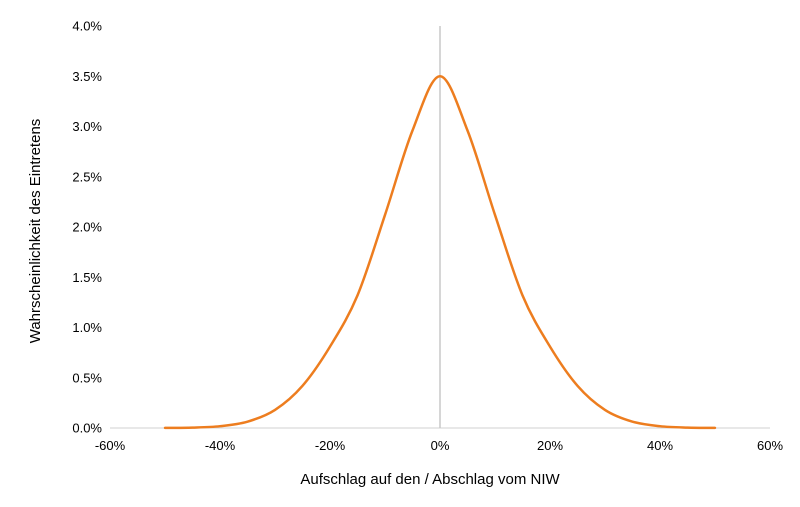 The image size is (800, 507). What do you see at coordinates (87, 327) in the screenshot?
I see `y-tick-label: 1.0%` at bounding box center [87, 327].